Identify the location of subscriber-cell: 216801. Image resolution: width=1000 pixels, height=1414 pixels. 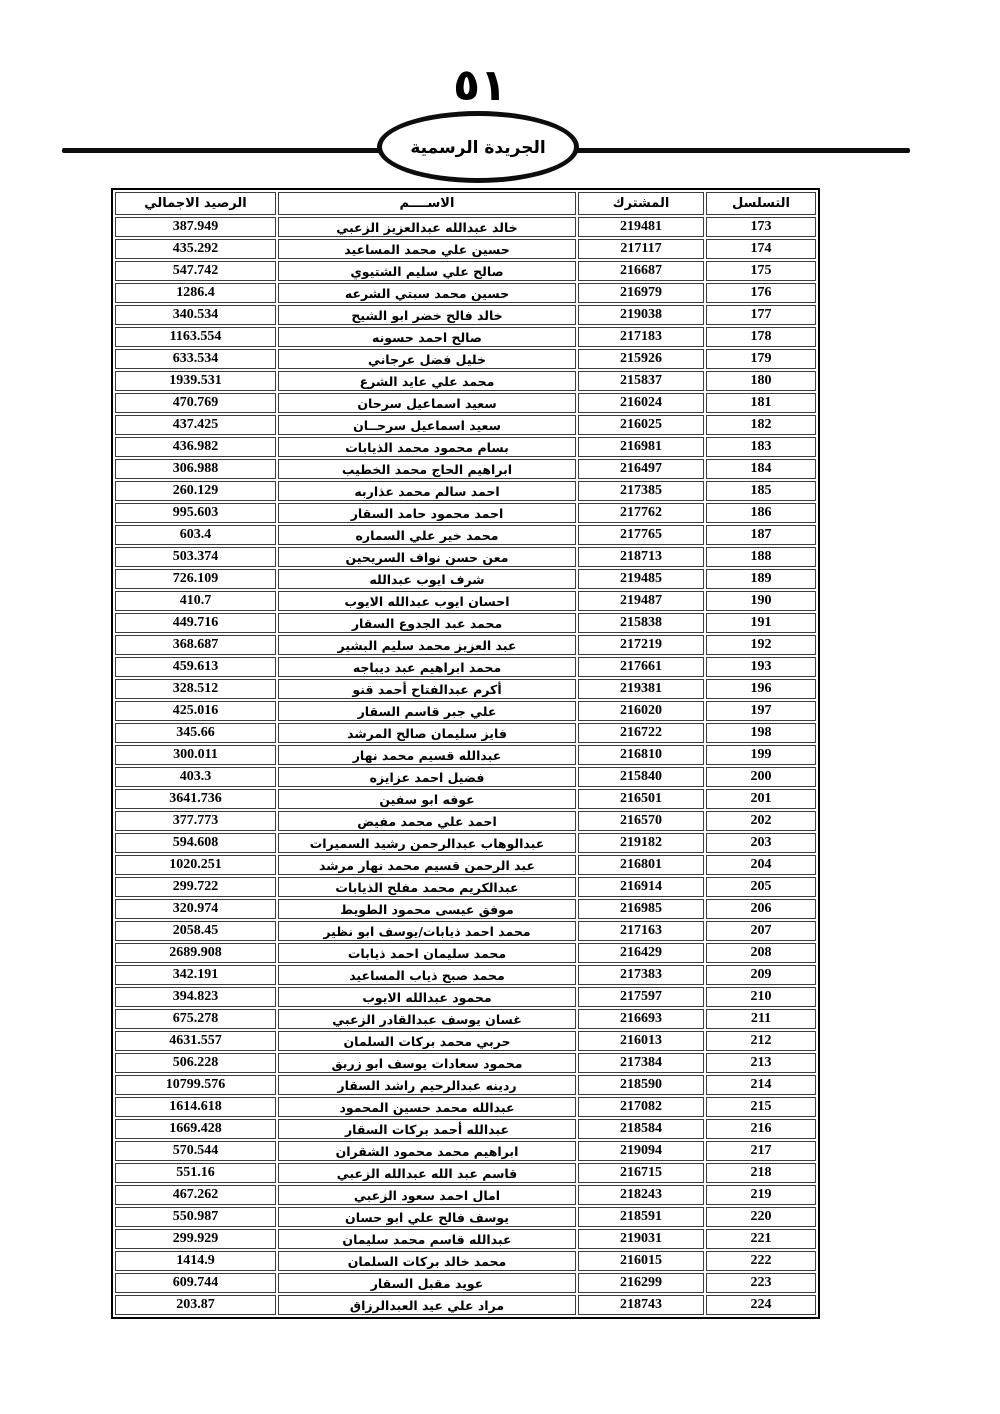
(641, 865).